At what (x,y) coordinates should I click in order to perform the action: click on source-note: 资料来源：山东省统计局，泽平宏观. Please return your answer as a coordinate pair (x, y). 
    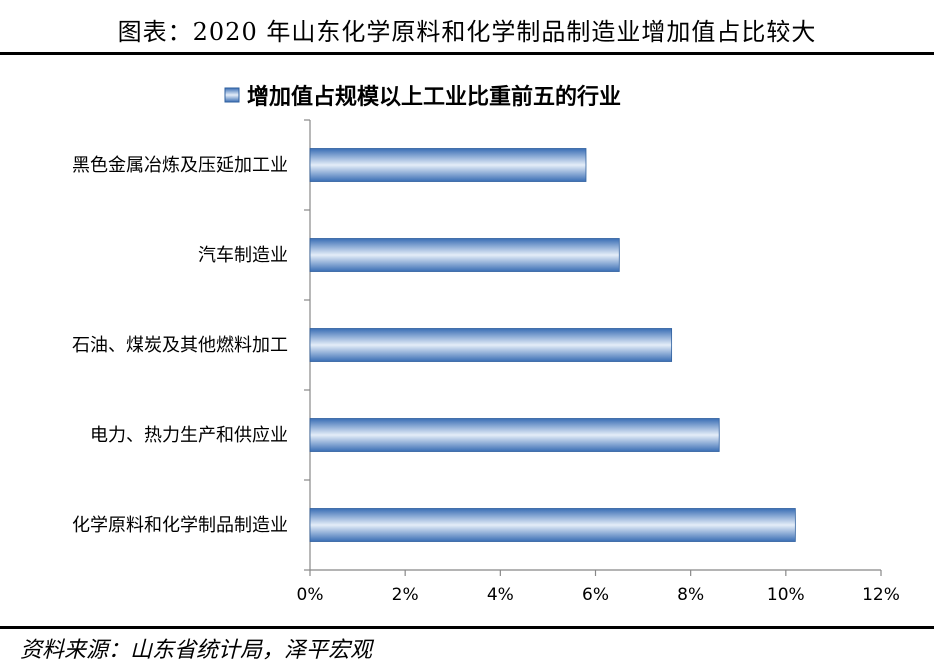
    Looking at the image, I should click on (196, 650).